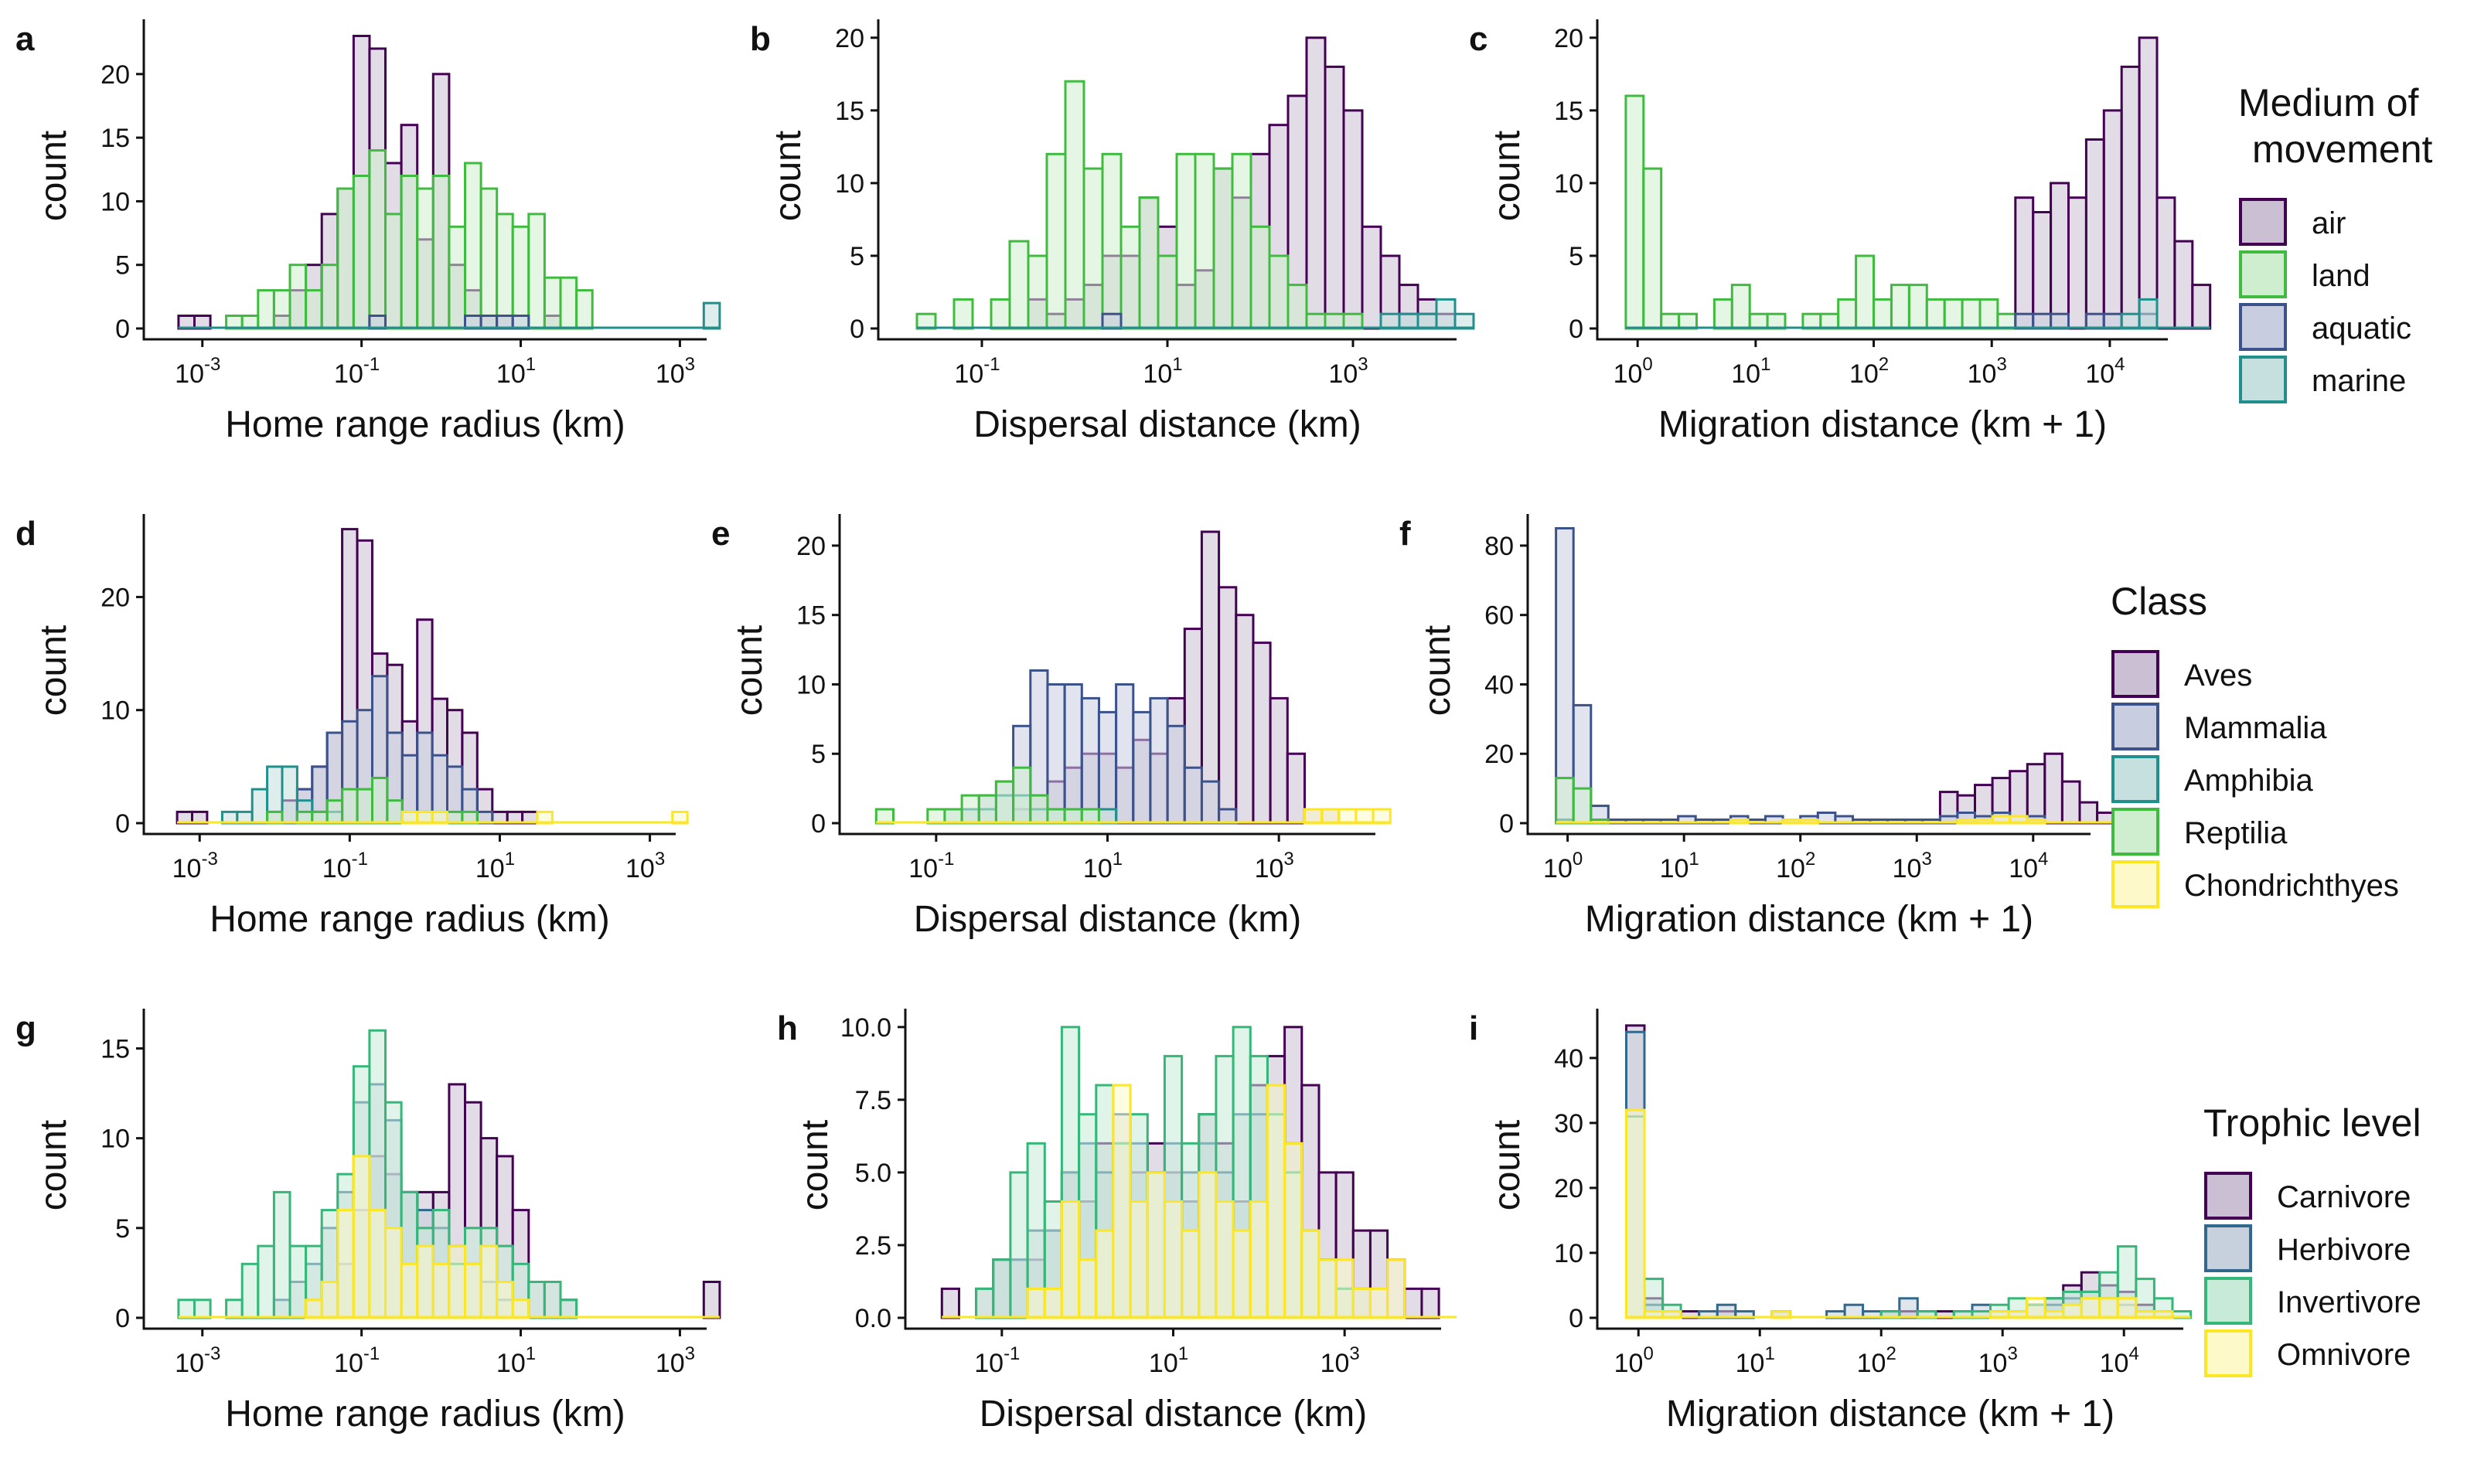 The image size is (2474, 1484). I want to click on series-mammalia, so click(1133, 747).